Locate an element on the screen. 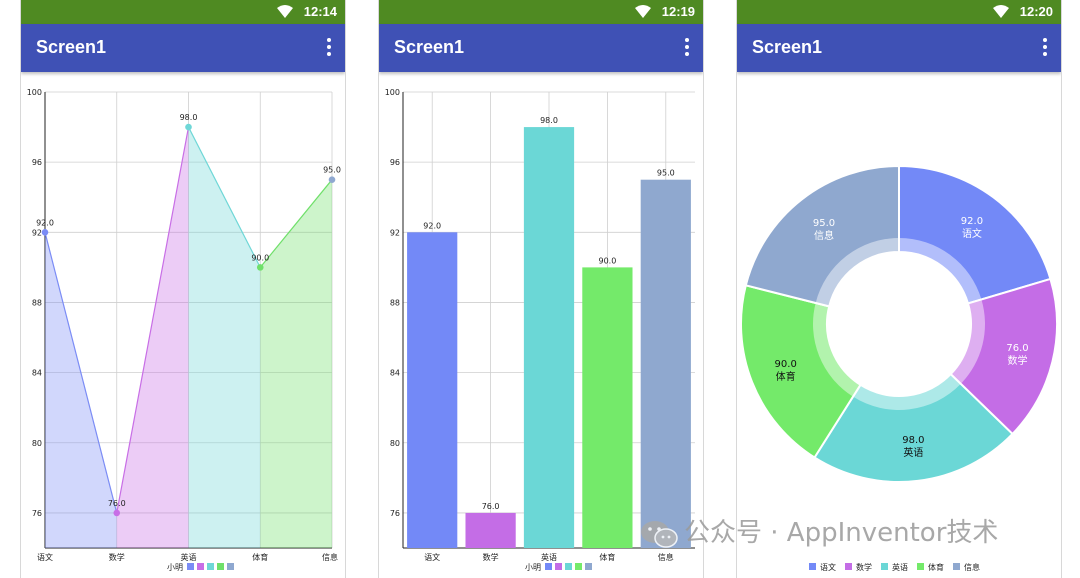 Image resolution: width=1080 pixels, height=578 pixels. slice-category-label: 数学 is located at coordinates (1017, 360).